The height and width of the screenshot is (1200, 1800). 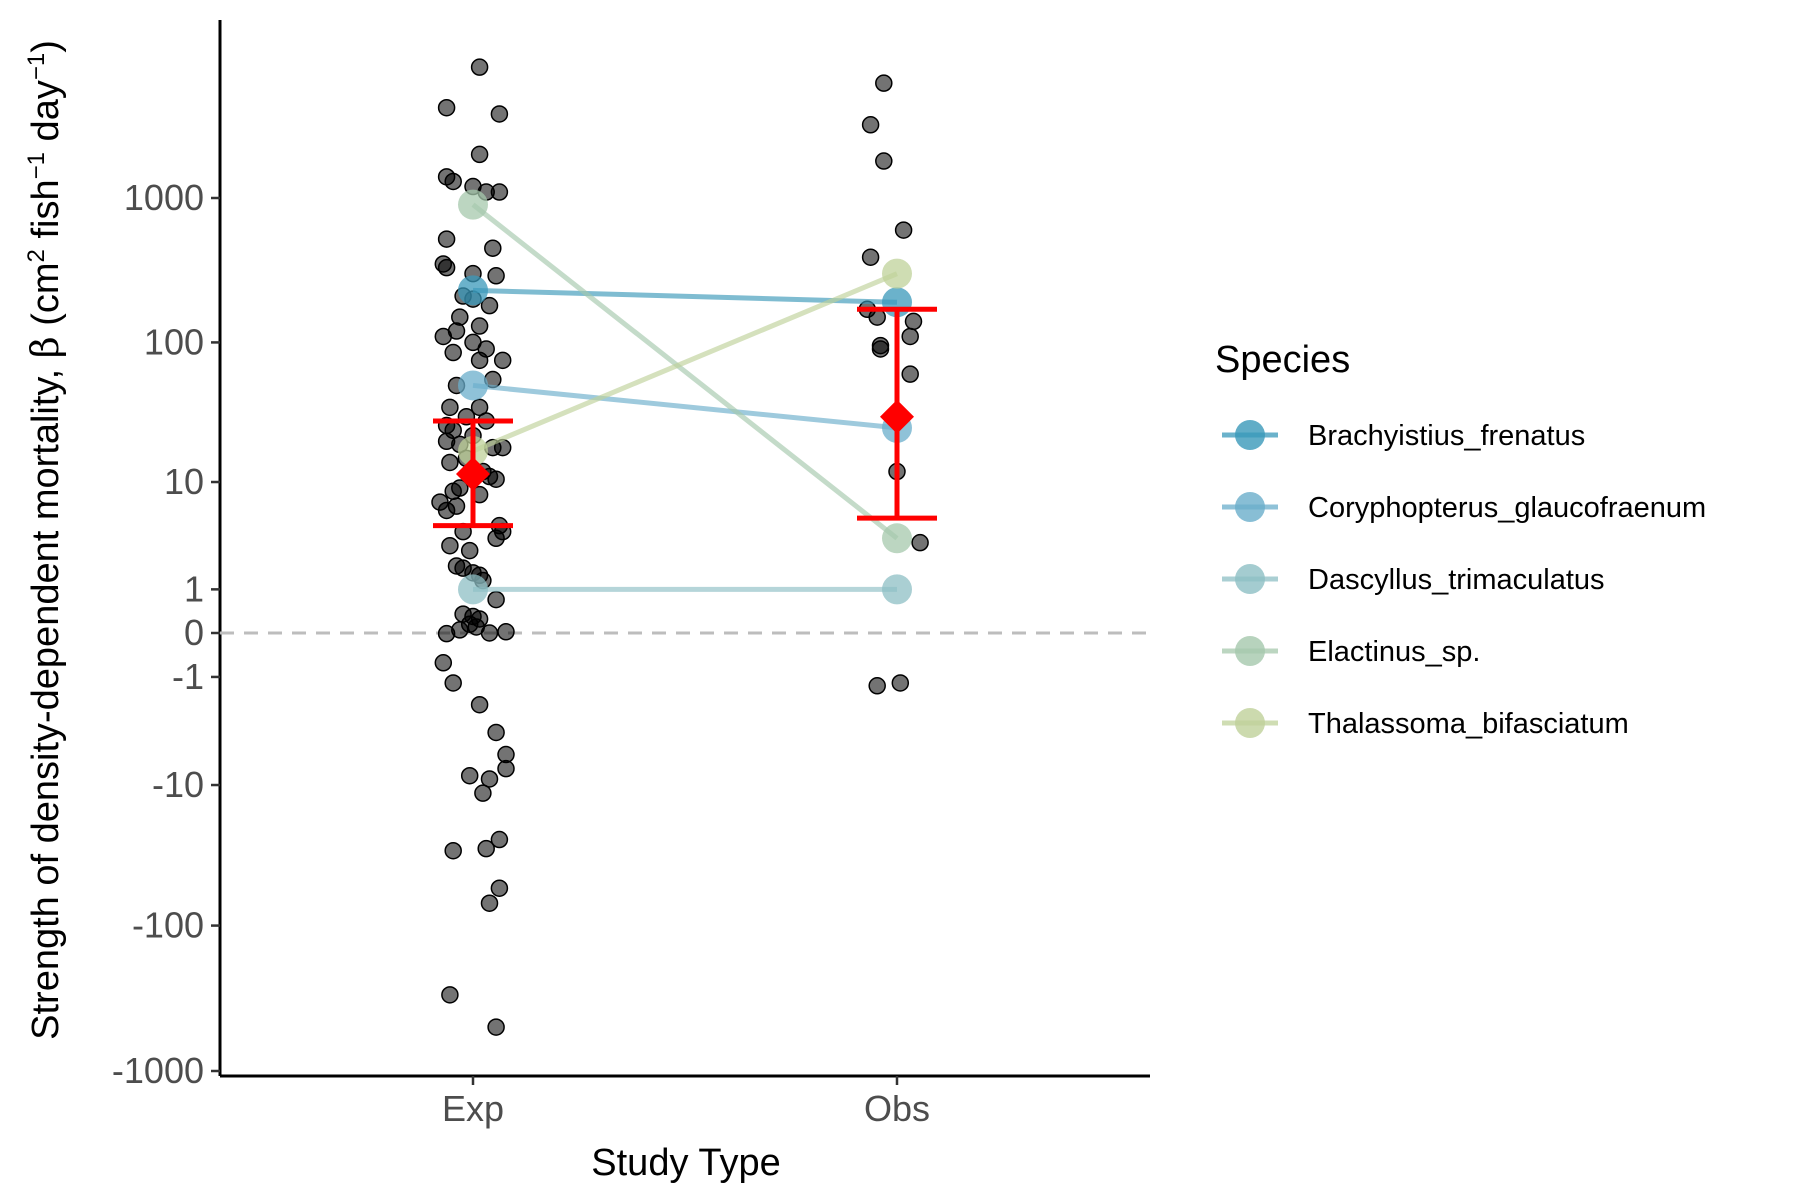 I want to click on y-axis-title-unit-open: (cm, so click(x=46, y=299).